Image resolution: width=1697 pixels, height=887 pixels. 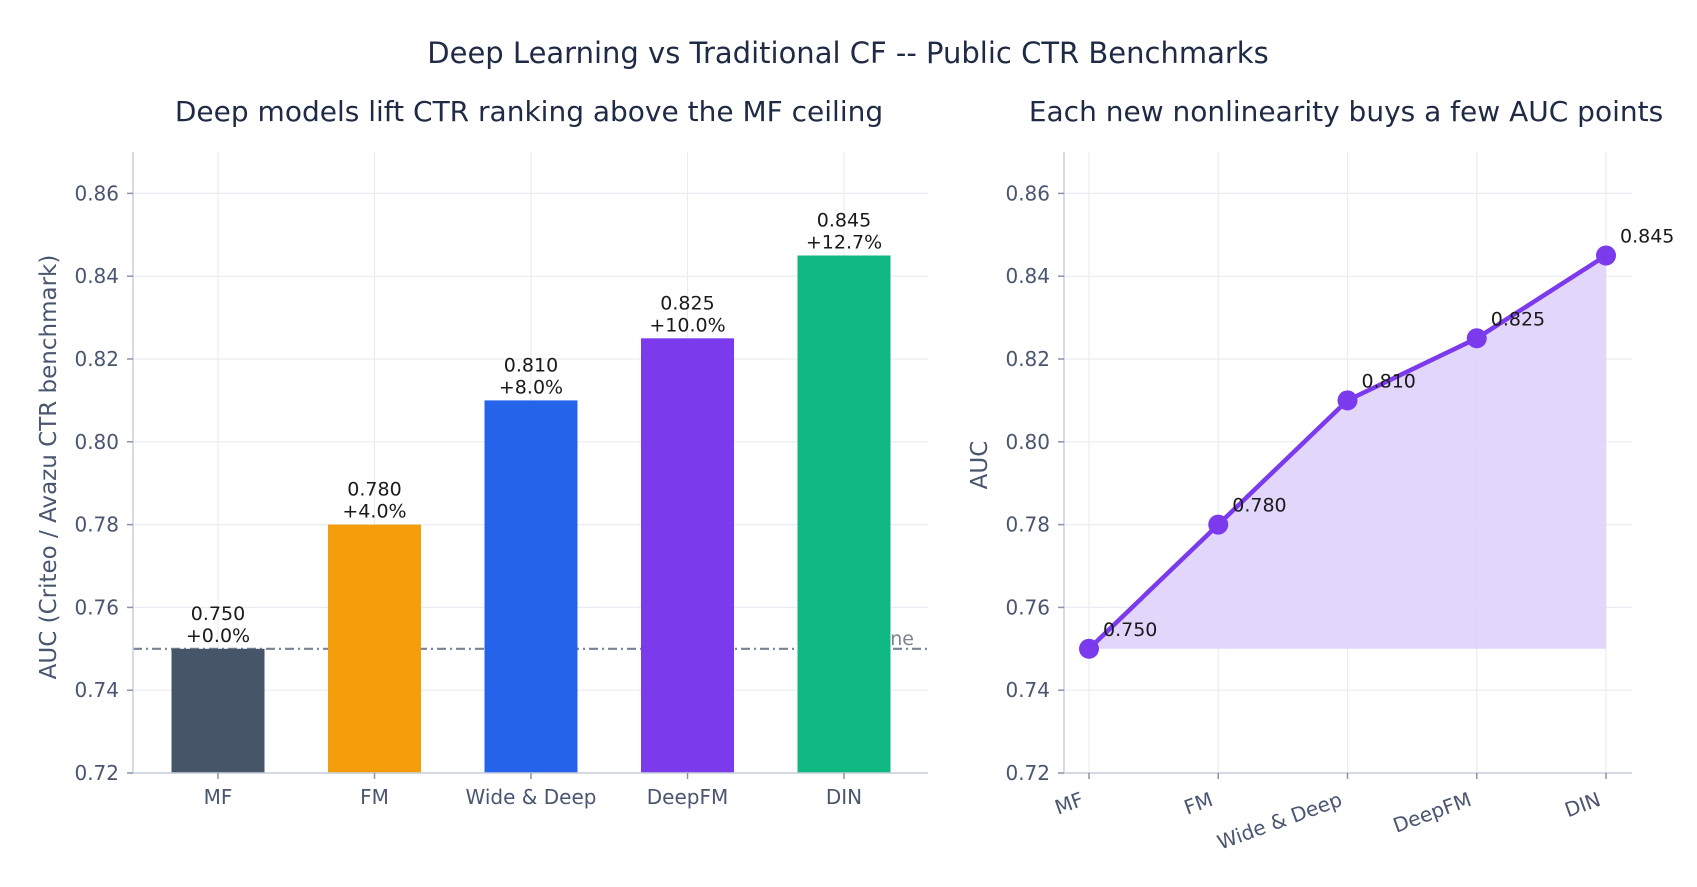 I want to click on line-value-label-deepfm: 0.825, so click(x=1518, y=319).